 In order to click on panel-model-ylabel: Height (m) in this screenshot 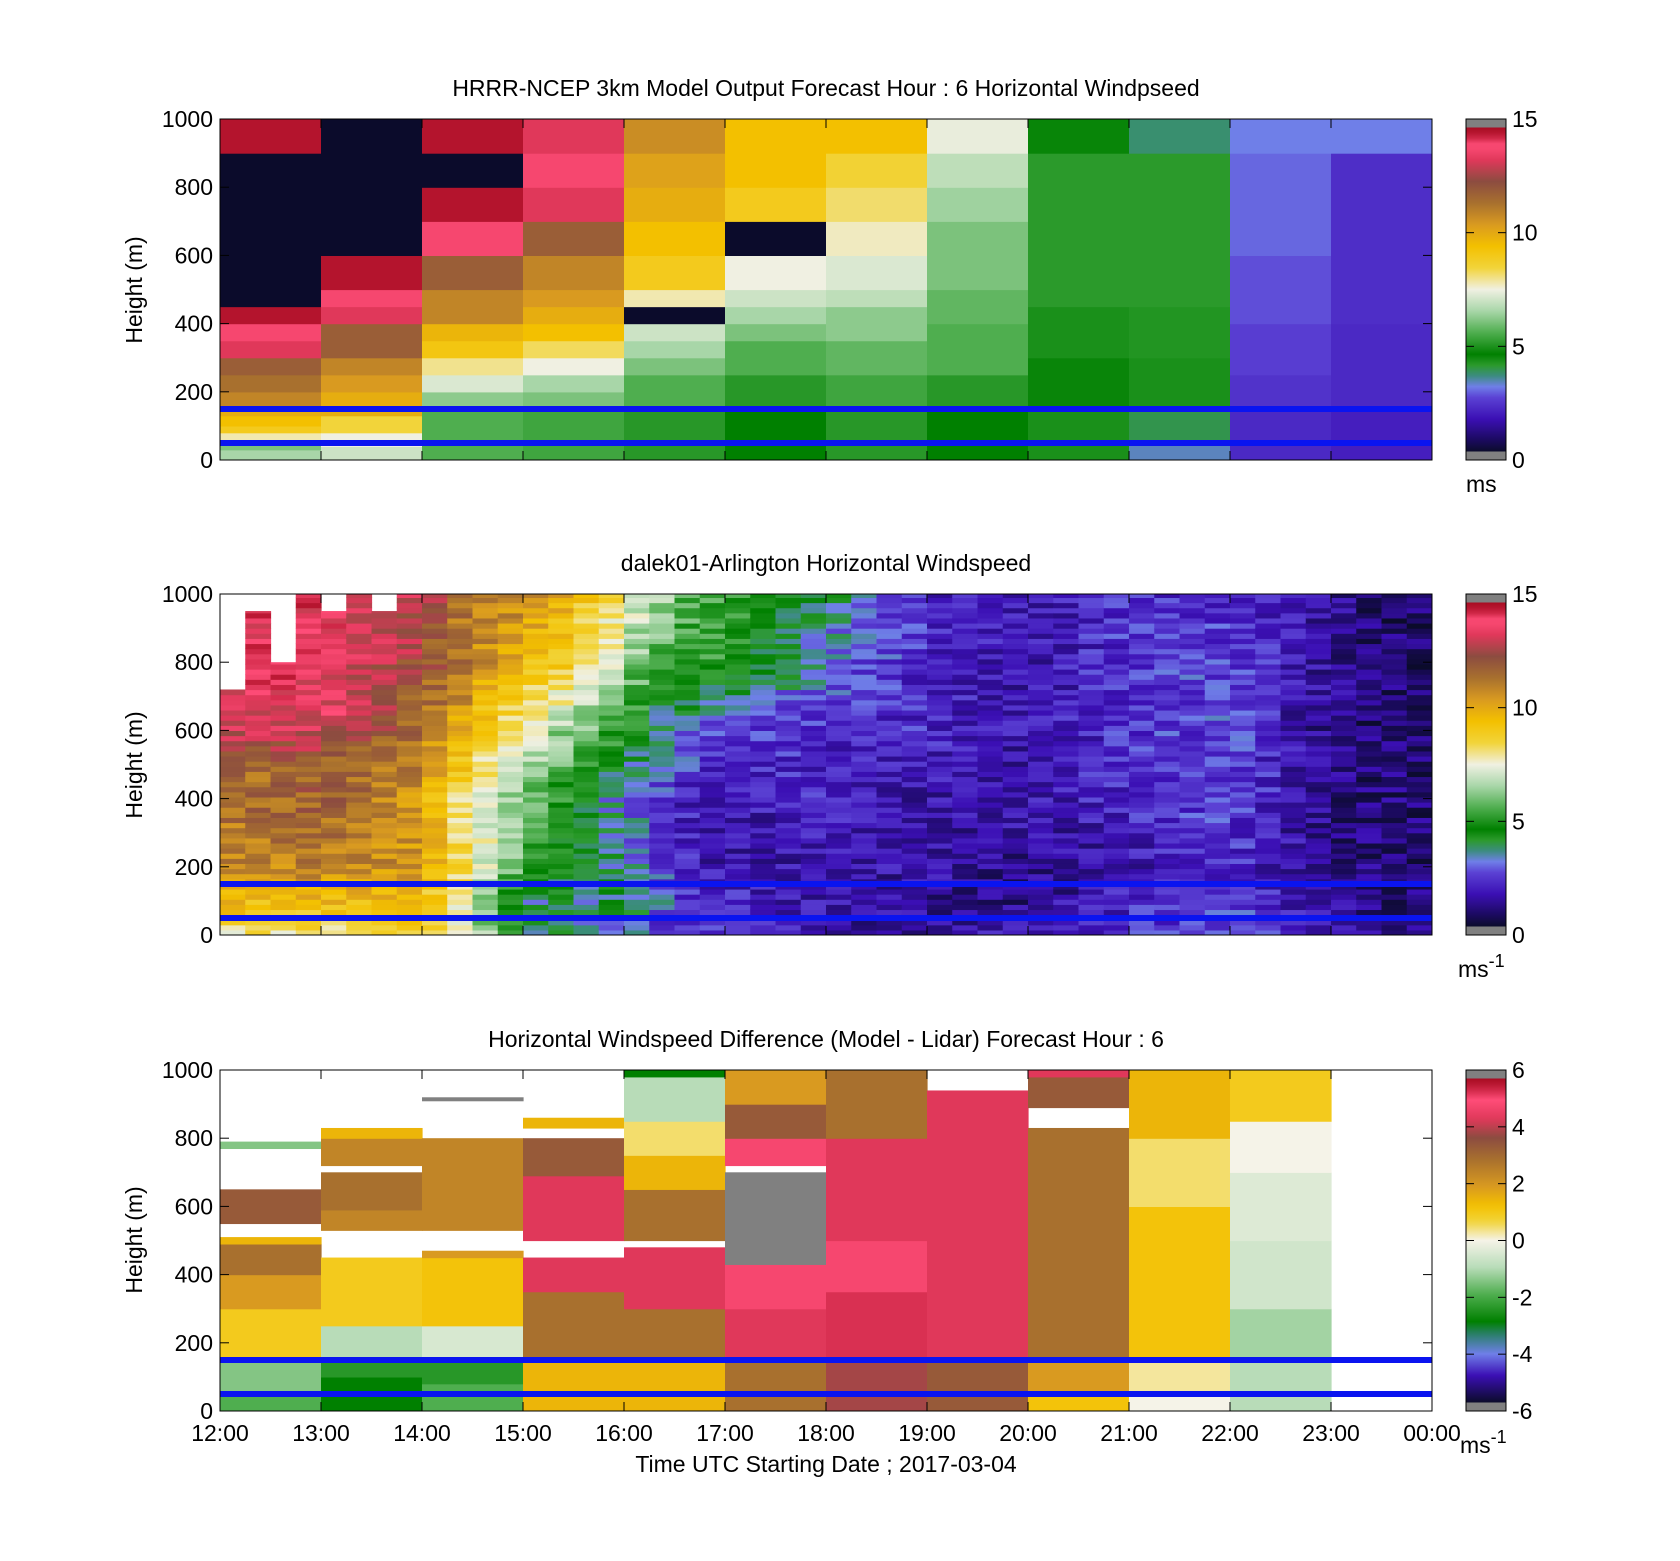, I will do `click(134, 289)`.